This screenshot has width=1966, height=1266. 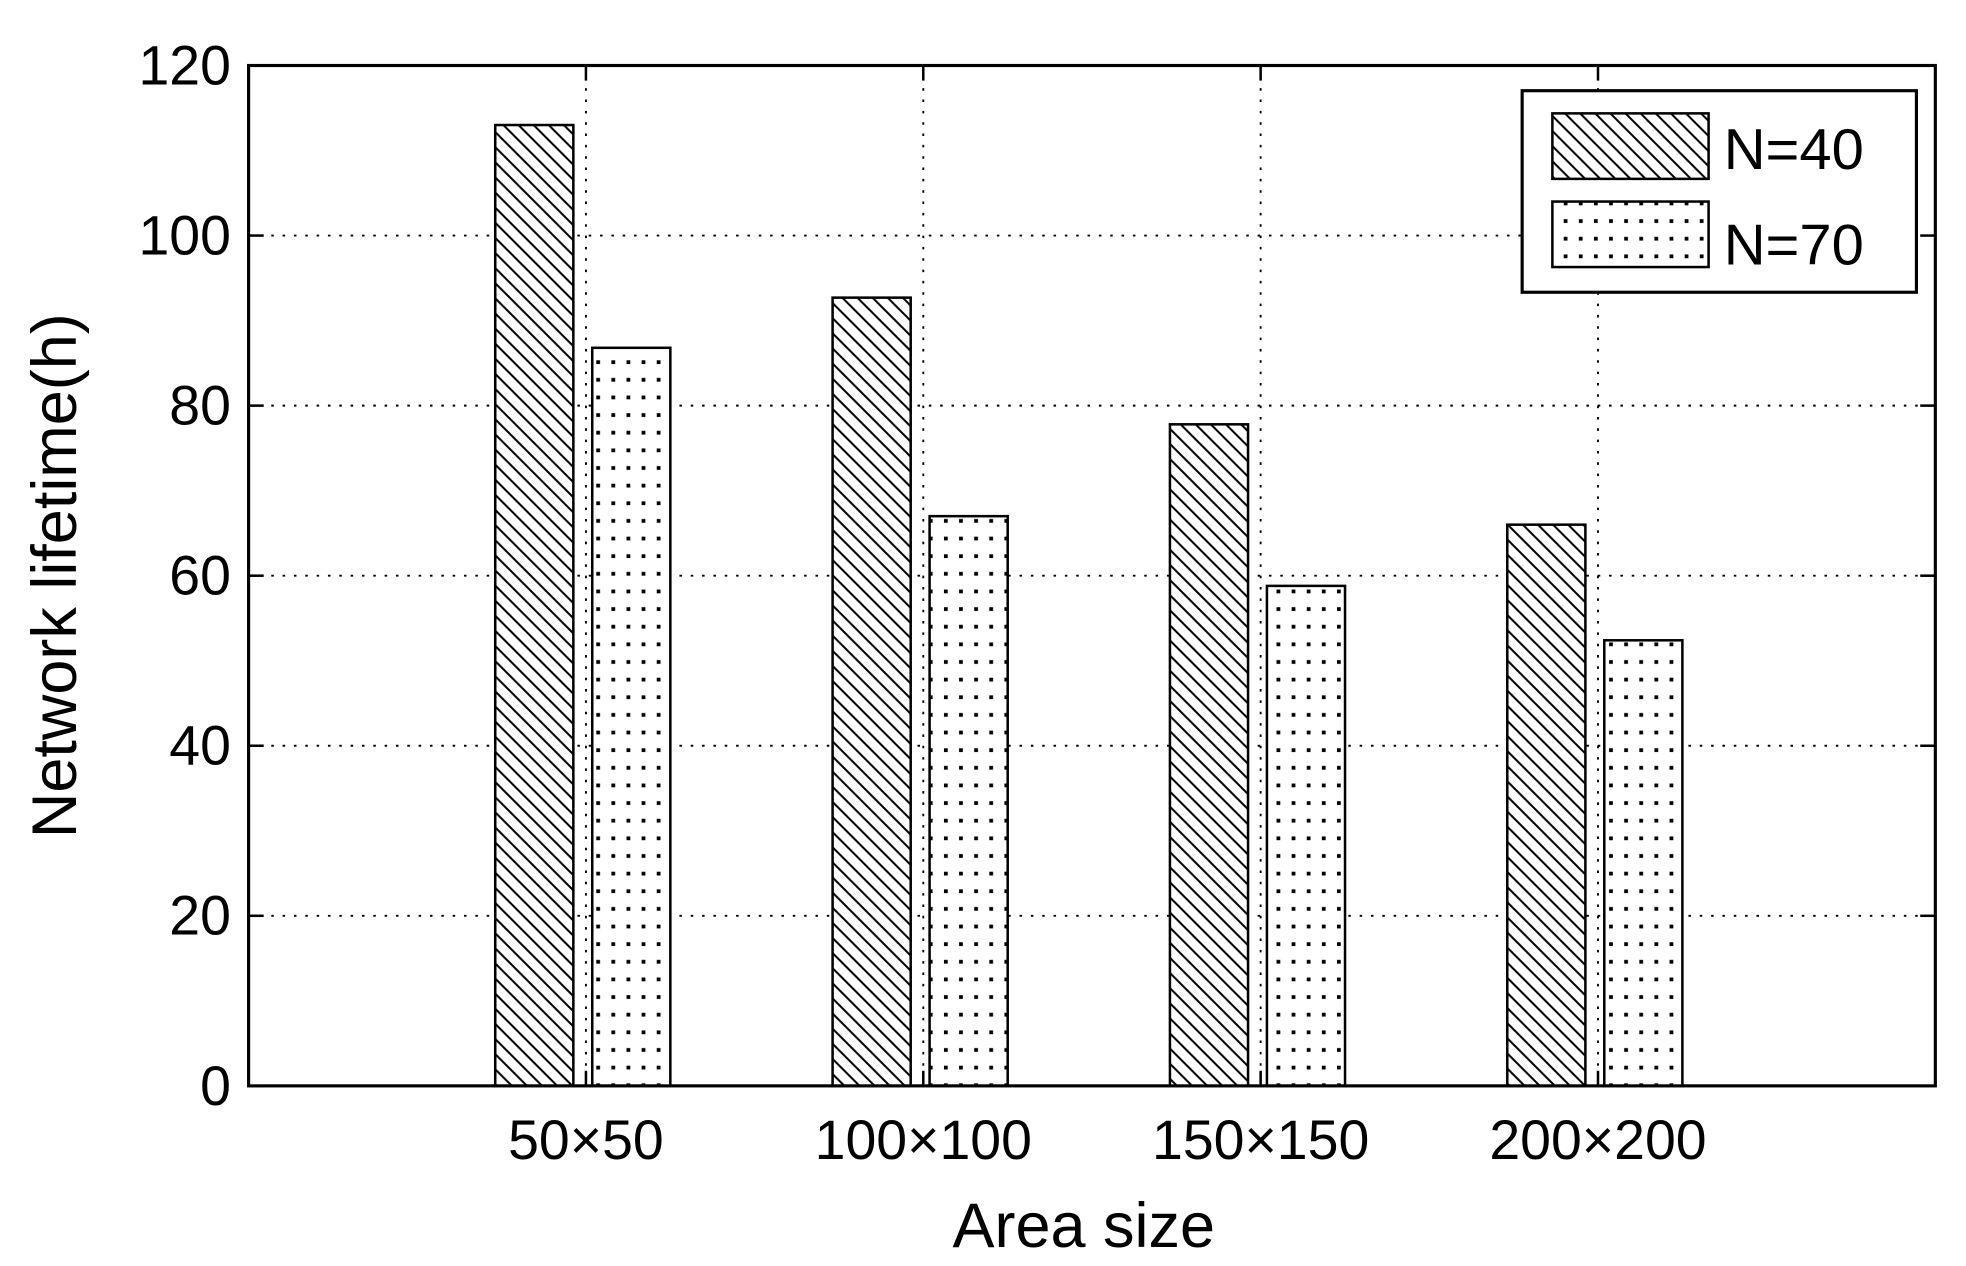 What do you see at coordinates (1597, 1140) in the screenshot?
I see `x-tick-label: 200×200` at bounding box center [1597, 1140].